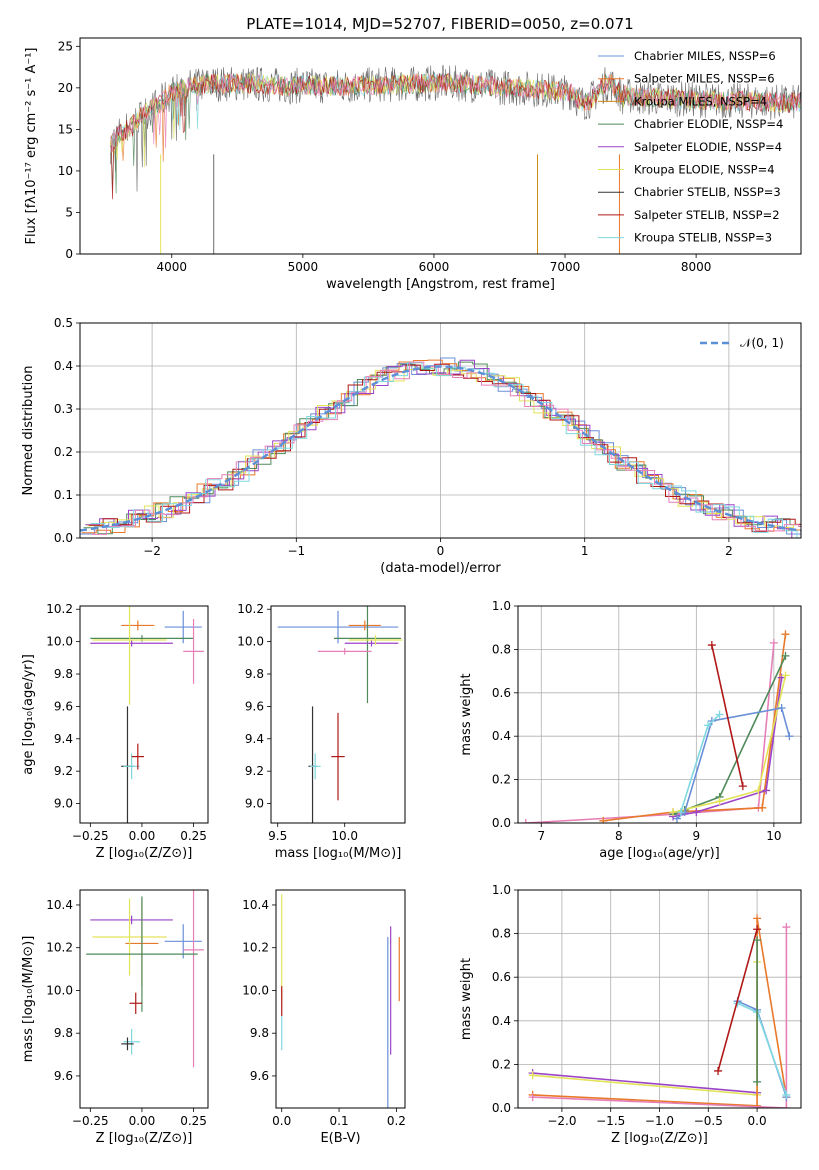 The height and width of the screenshot is (1170, 819). What do you see at coordinates (63, 804) in the screenshot?
I see `age-vs-z-ytick-label: 9.0` at bounding box center [63, 804].